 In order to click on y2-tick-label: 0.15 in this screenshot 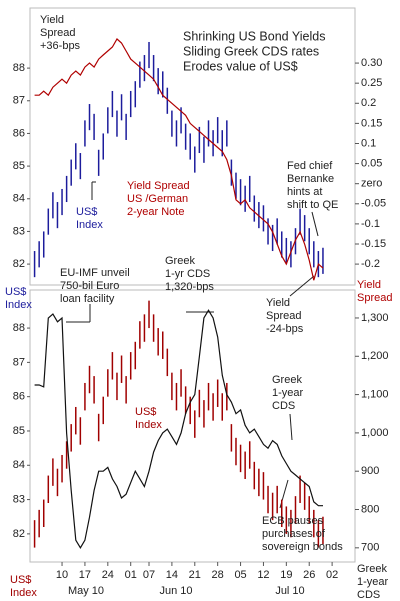, I will do `click(371, 123)`.